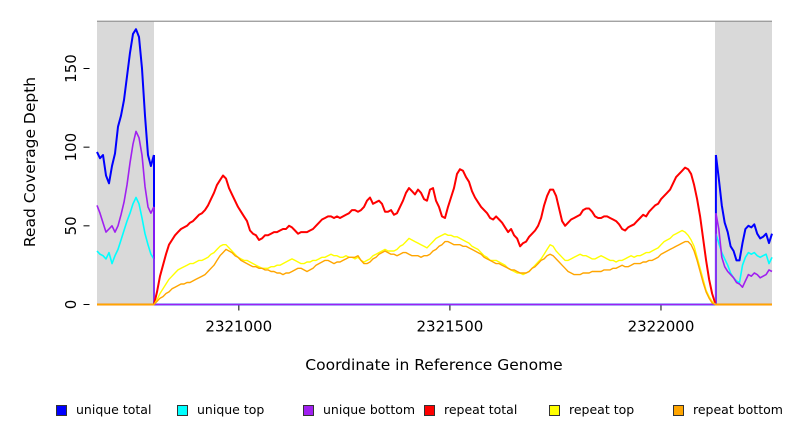 Image resolution: width=792 pixels, height=432 pixels. What do you see at coordinates (71, 225) in the screenshot?
I see `y-tick-label: 50` at bounding box center [71, 225].